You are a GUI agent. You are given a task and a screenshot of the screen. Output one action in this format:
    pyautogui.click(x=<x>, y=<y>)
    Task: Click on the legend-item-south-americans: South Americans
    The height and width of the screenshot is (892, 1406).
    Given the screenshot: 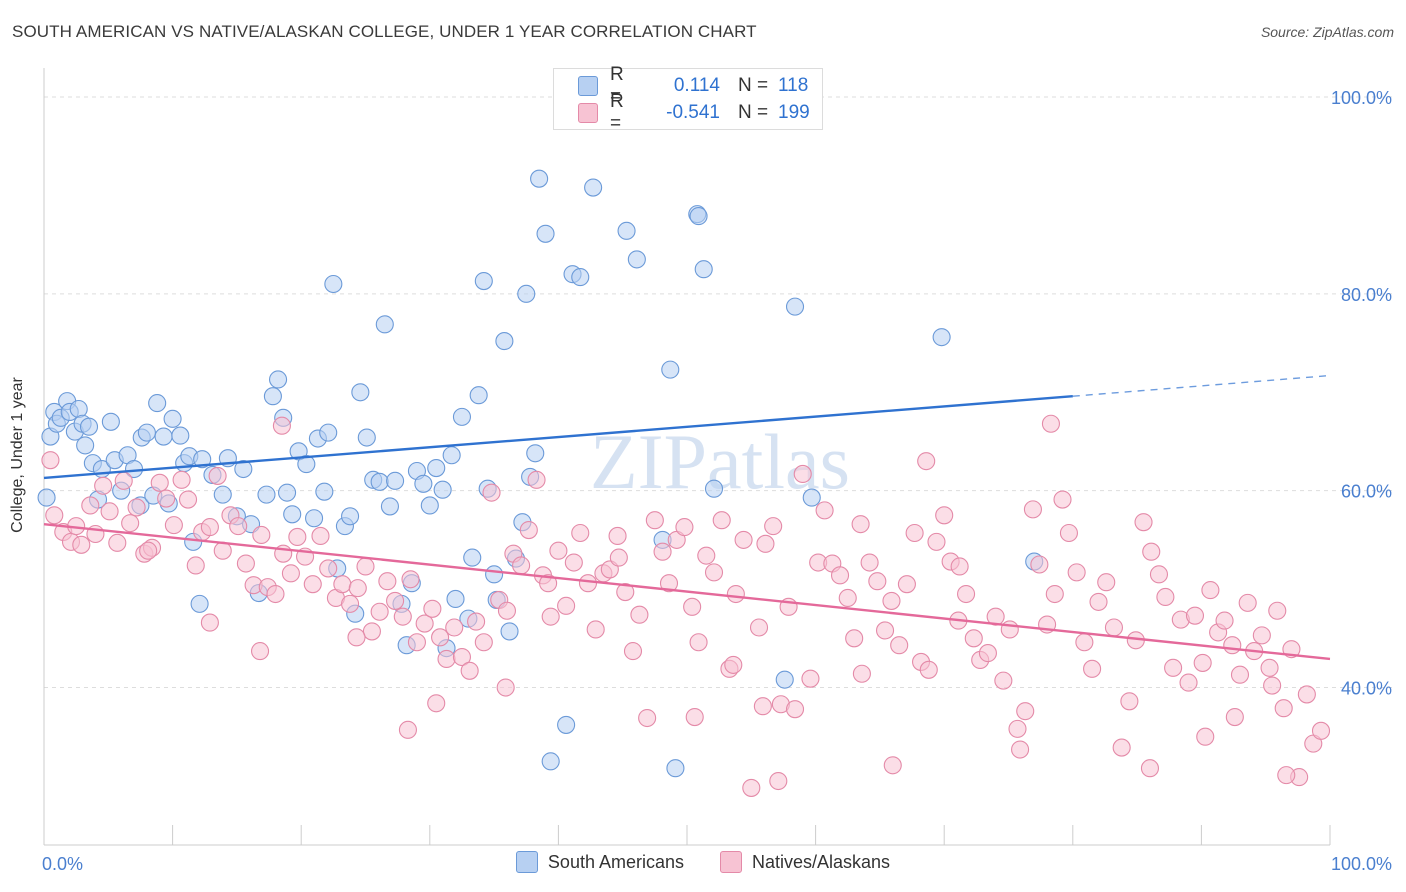 What is the action you would take?
    pyautogui.click(x=599, y=862)
    